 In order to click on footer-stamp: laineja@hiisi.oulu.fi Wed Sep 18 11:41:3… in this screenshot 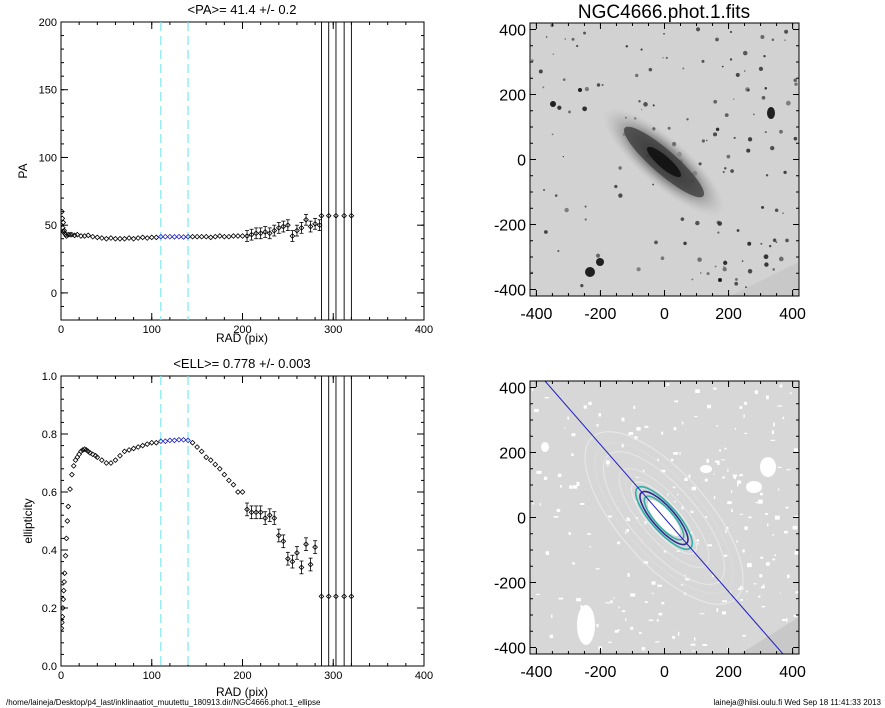, I will do `click(797, 702)`.